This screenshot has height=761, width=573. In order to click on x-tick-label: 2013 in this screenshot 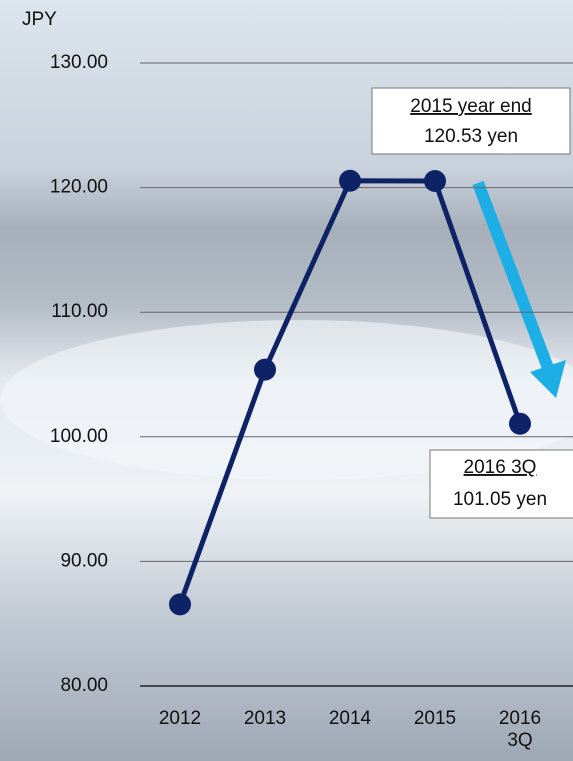, I will do `click(265, 718)`.